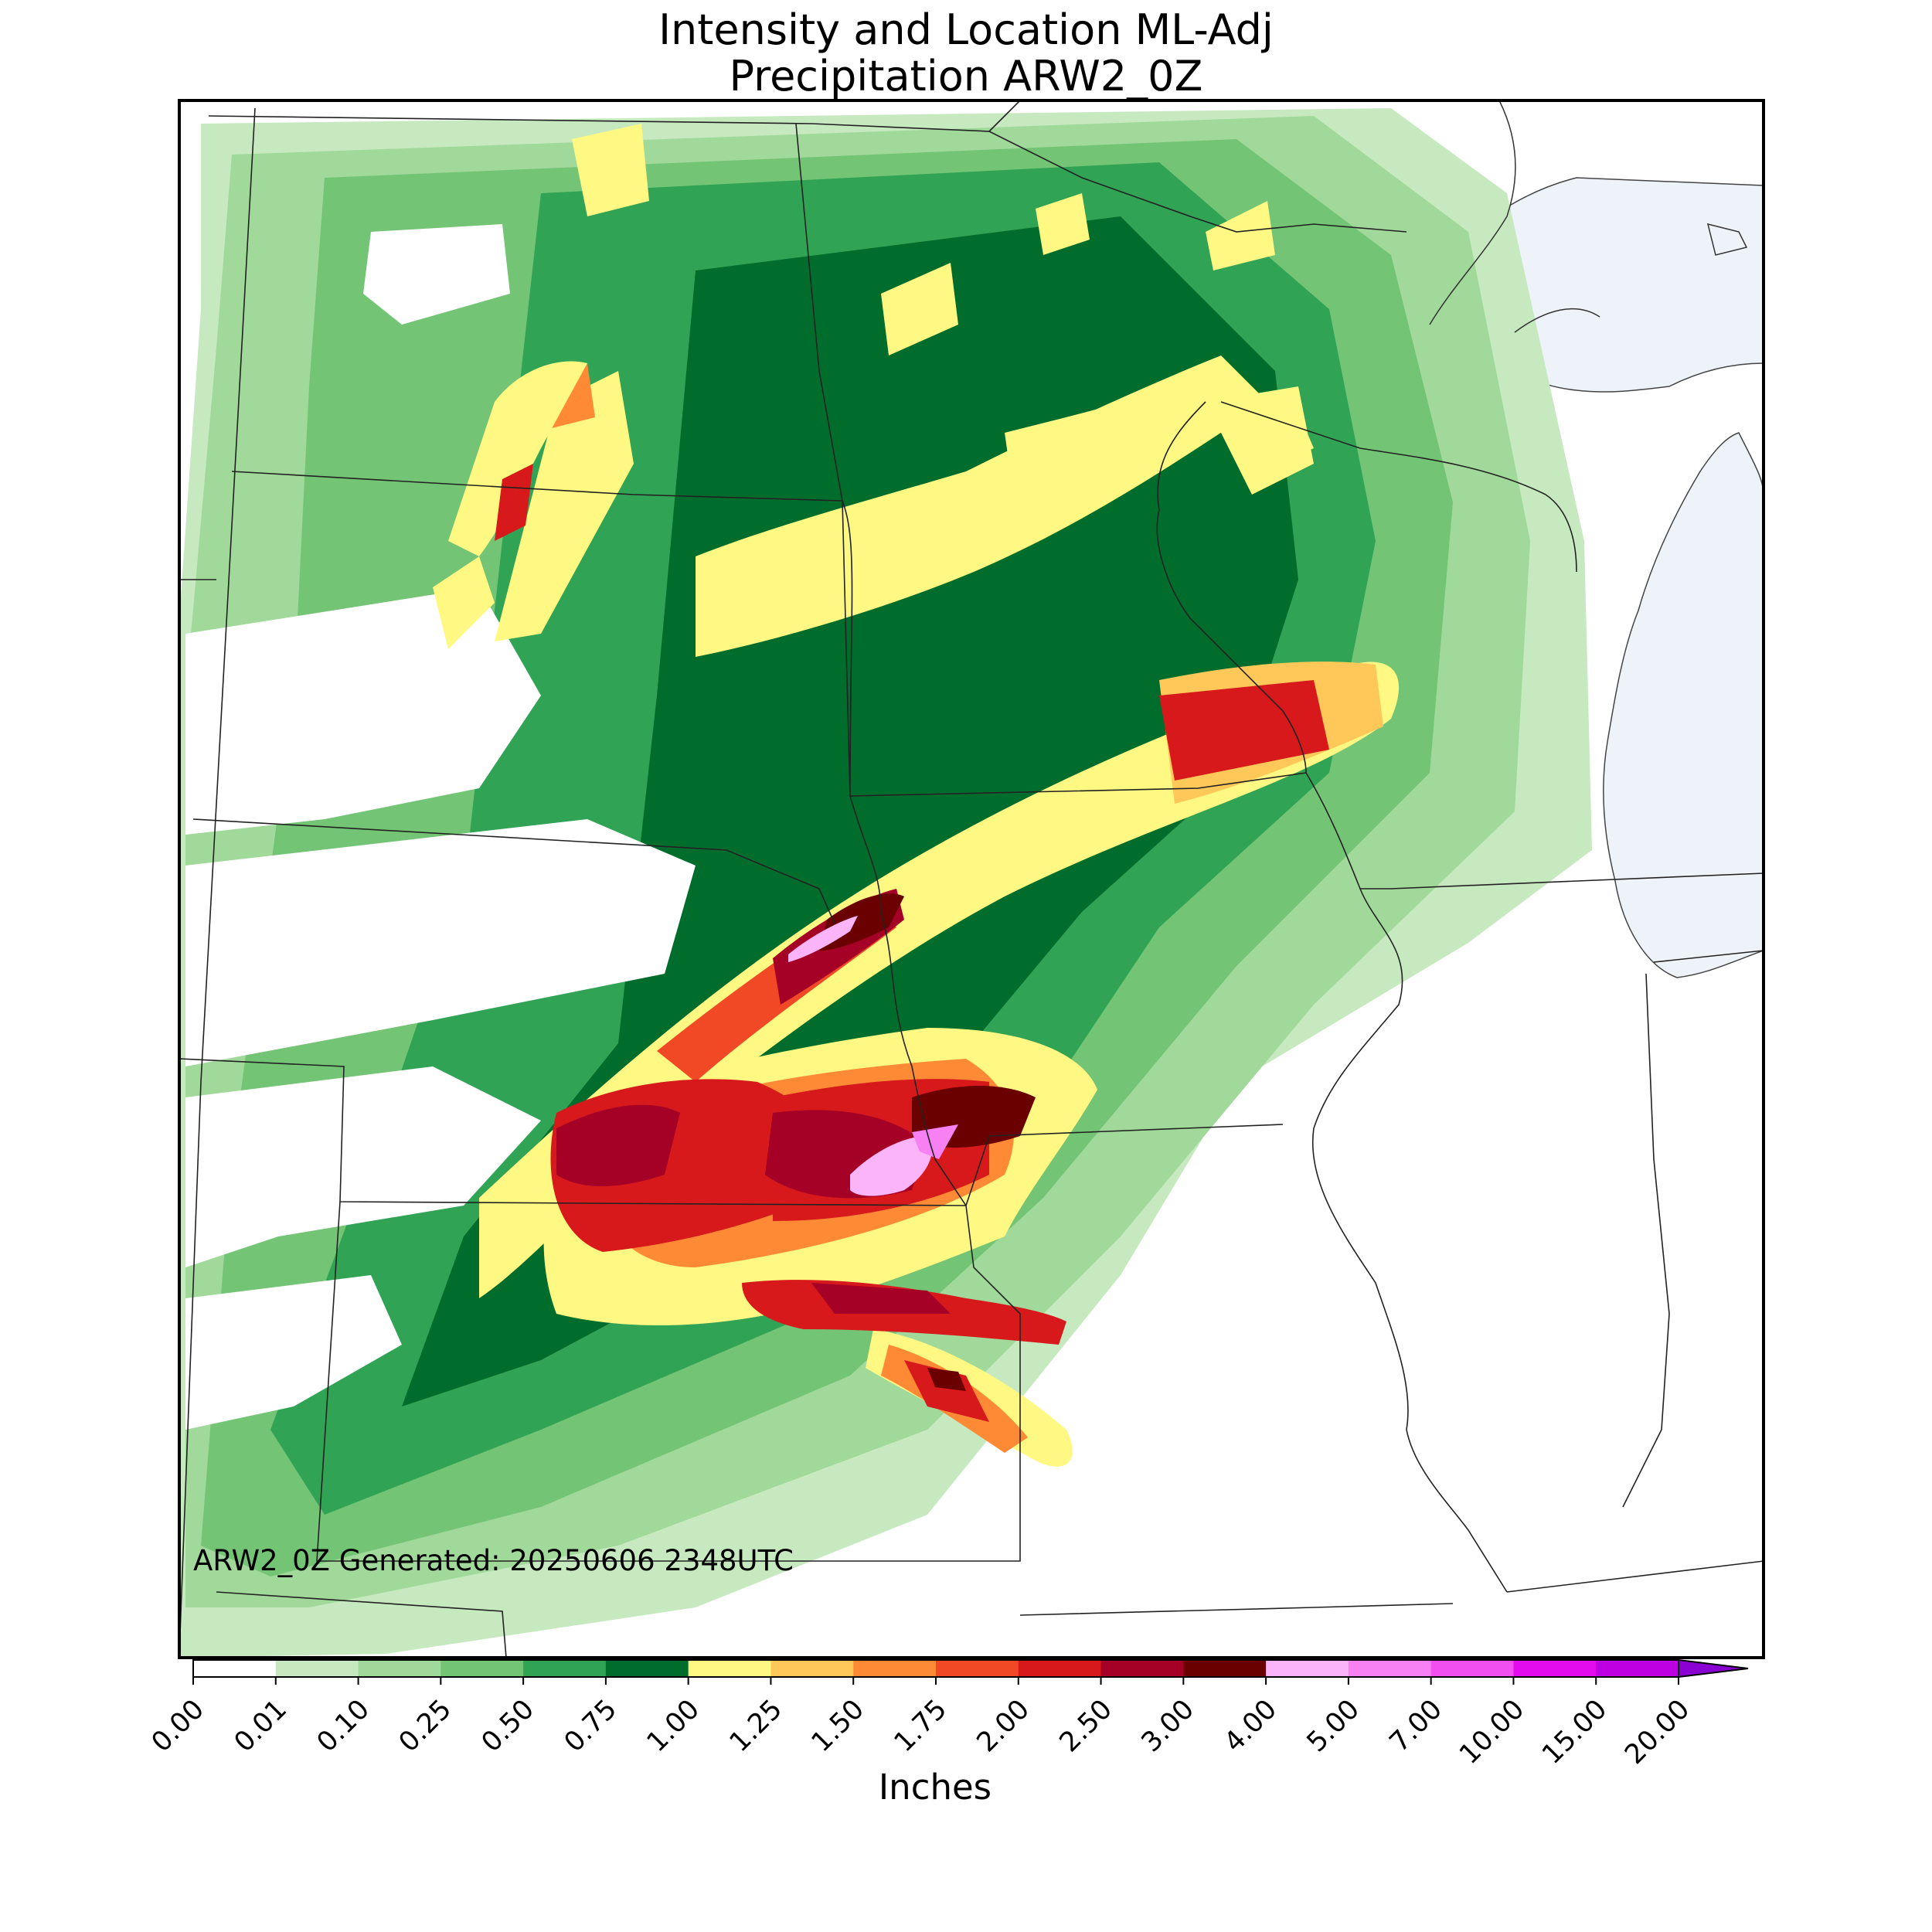 This screenshot has width=1932, height=1932. I want to click on generated-timestamp: ARW2_0Z Generated: 20250606 2348UTC, so click(493, 1561).